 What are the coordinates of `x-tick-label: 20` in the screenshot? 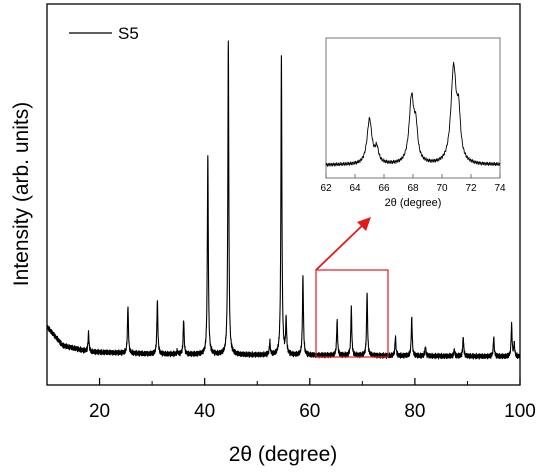 It's located at (99, 411).